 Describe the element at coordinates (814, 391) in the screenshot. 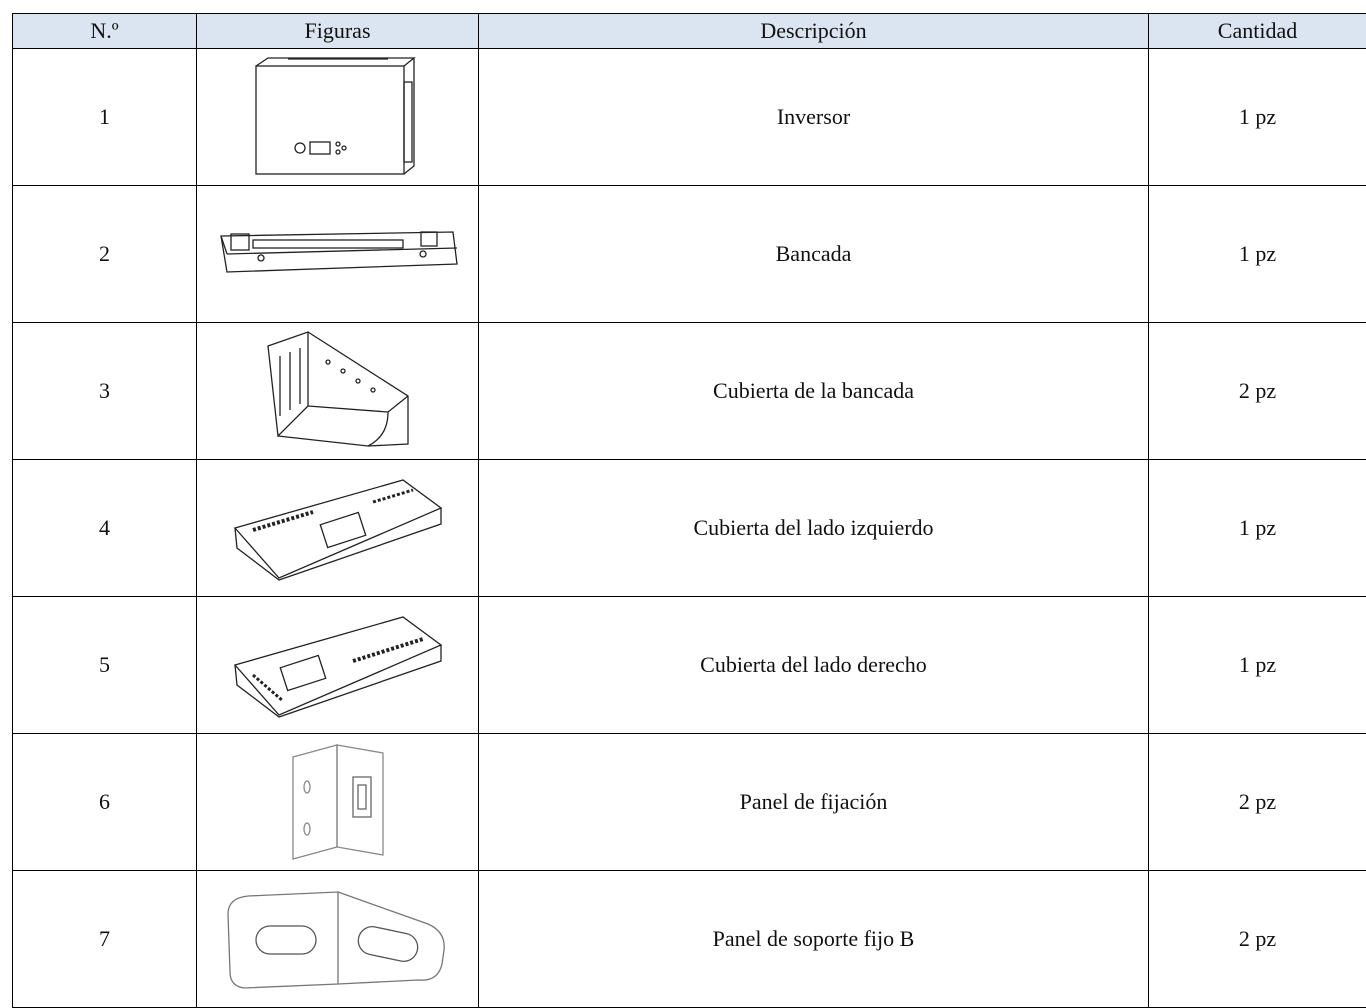

I see `description-cell: Cubierta de la bancada` at that location.